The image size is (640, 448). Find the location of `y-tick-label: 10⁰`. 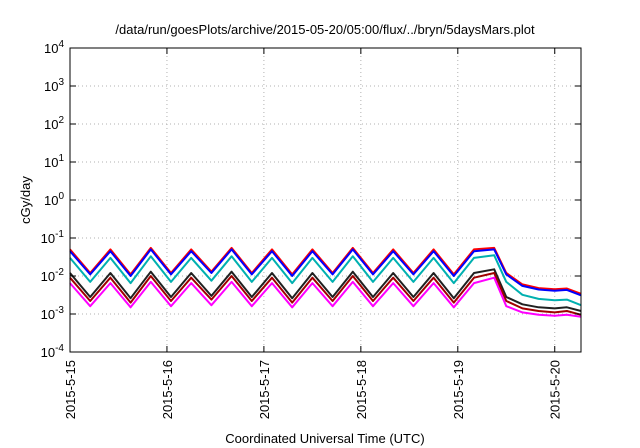

y-tick-label: 10⁰ is located at coordinates (54, 199).